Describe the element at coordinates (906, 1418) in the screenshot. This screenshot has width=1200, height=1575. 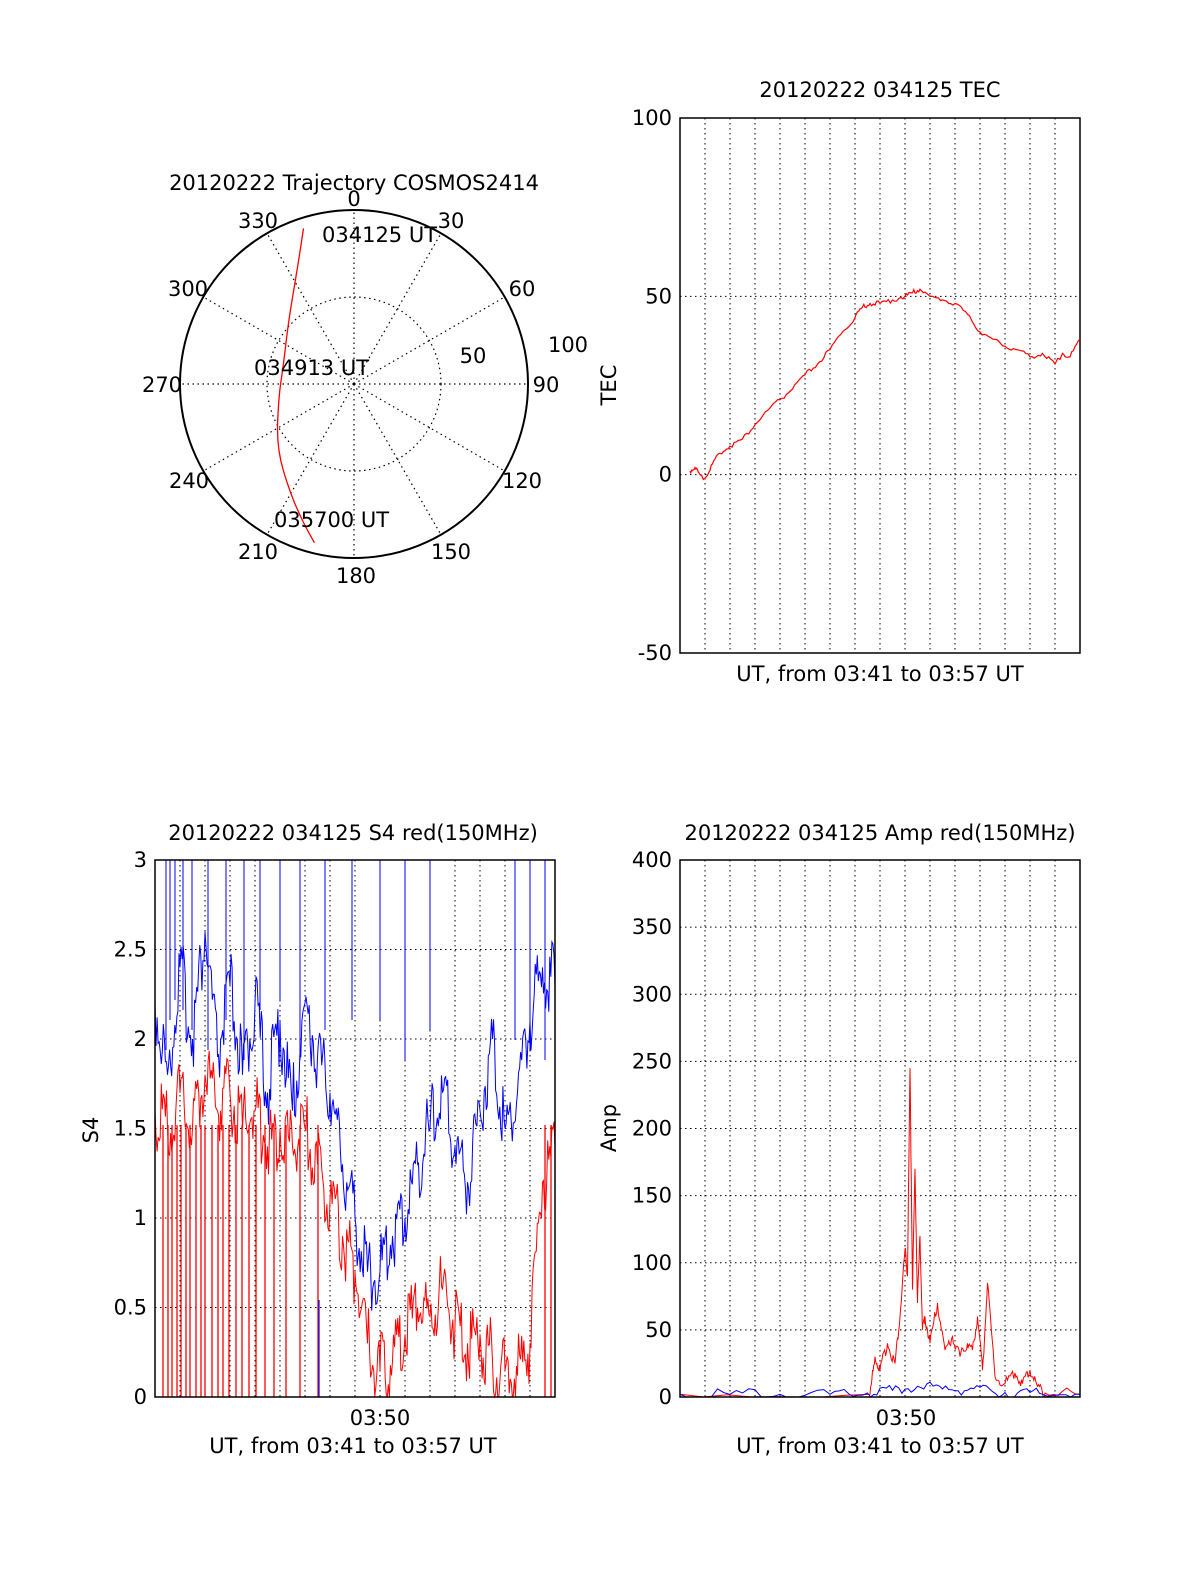
I see `amp-xtick-label: 03:50` at that location.